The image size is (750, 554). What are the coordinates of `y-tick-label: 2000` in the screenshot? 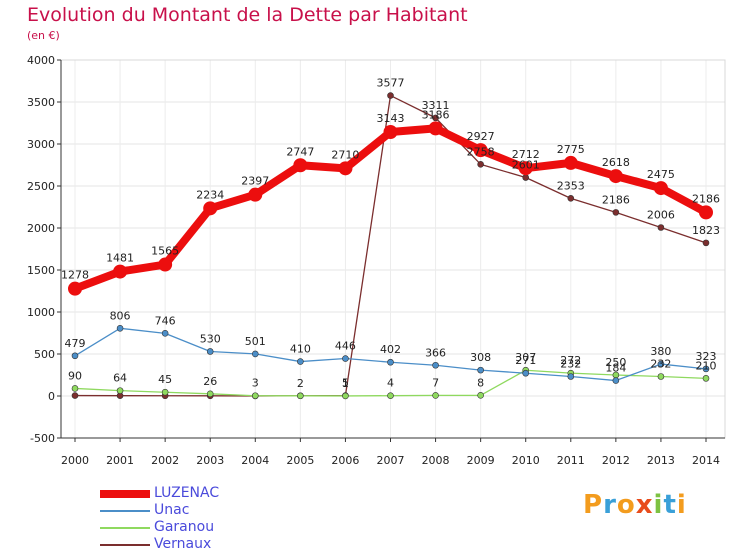 It's located at (41, 228).